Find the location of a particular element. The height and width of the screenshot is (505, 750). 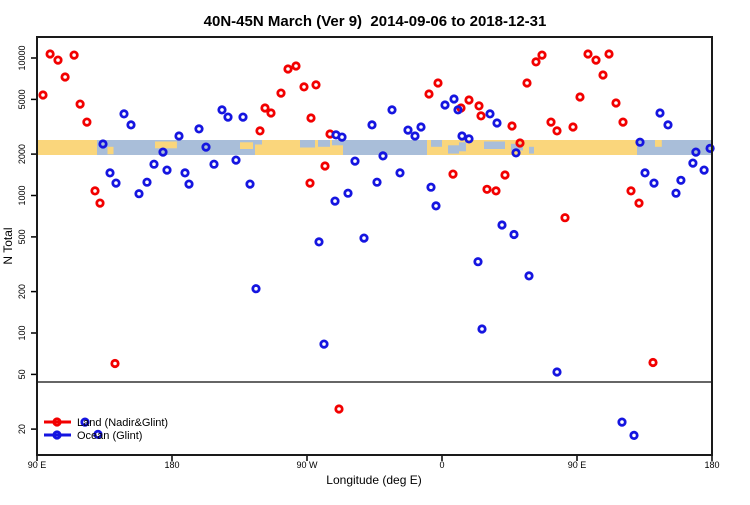

x-tick-label: 0 is located at coordinates (441, 465).